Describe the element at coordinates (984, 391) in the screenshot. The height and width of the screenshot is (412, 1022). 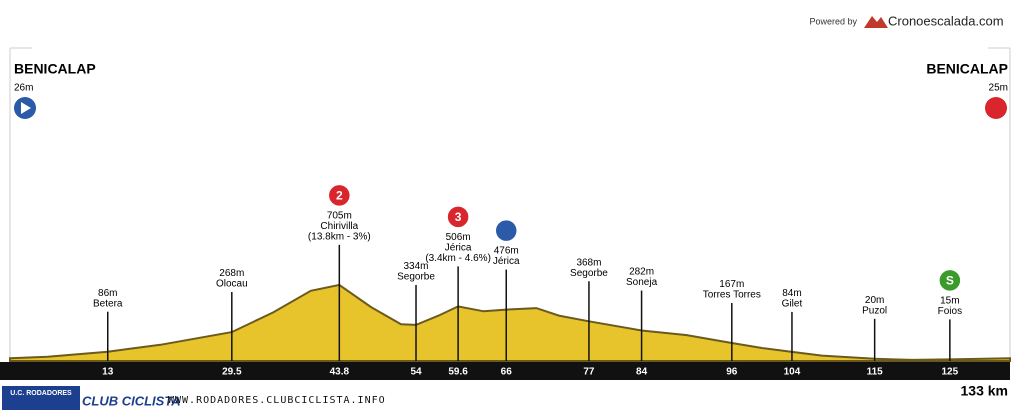
I see `total-distance: 133 km` at that location.